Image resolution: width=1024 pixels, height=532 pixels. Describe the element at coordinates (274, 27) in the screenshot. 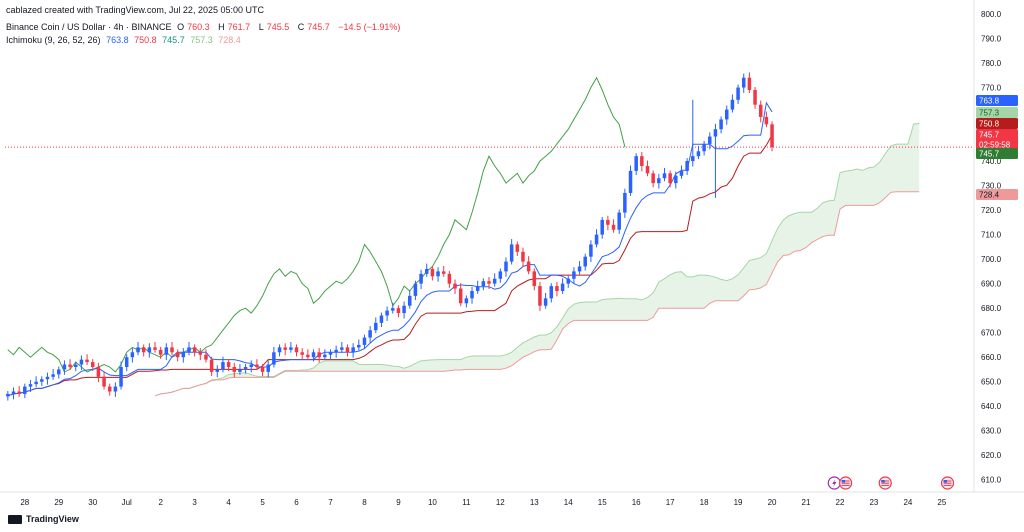

I see `ohlc-low: L 745.5` at that location.